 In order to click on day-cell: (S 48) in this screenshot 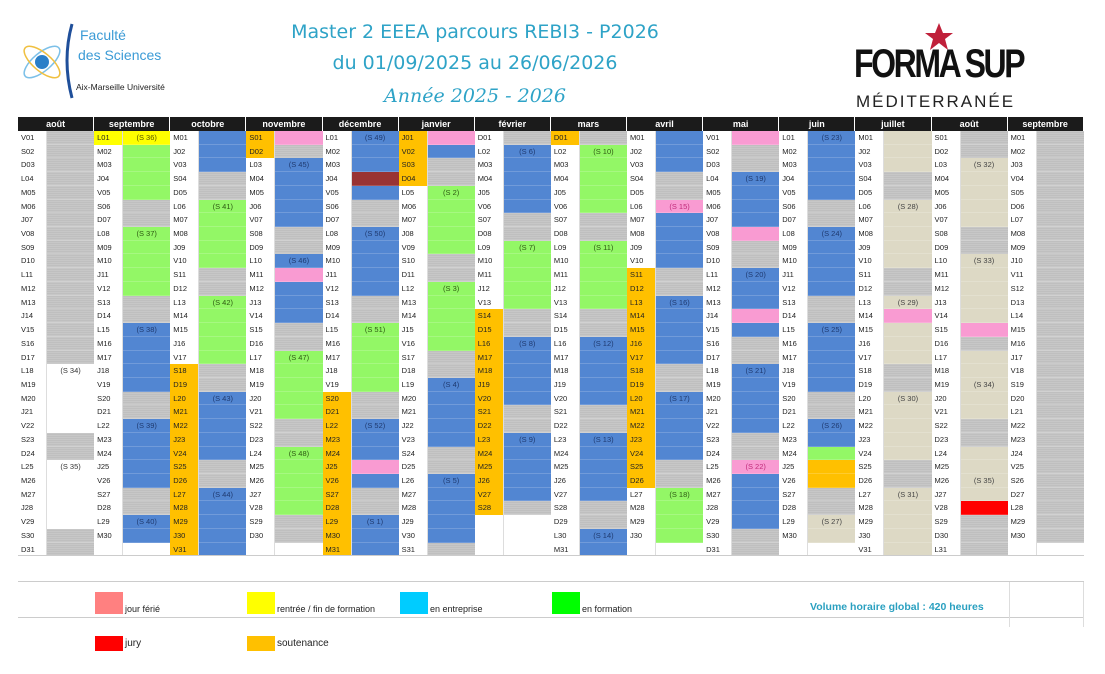, I will do `click(299, 453)`.